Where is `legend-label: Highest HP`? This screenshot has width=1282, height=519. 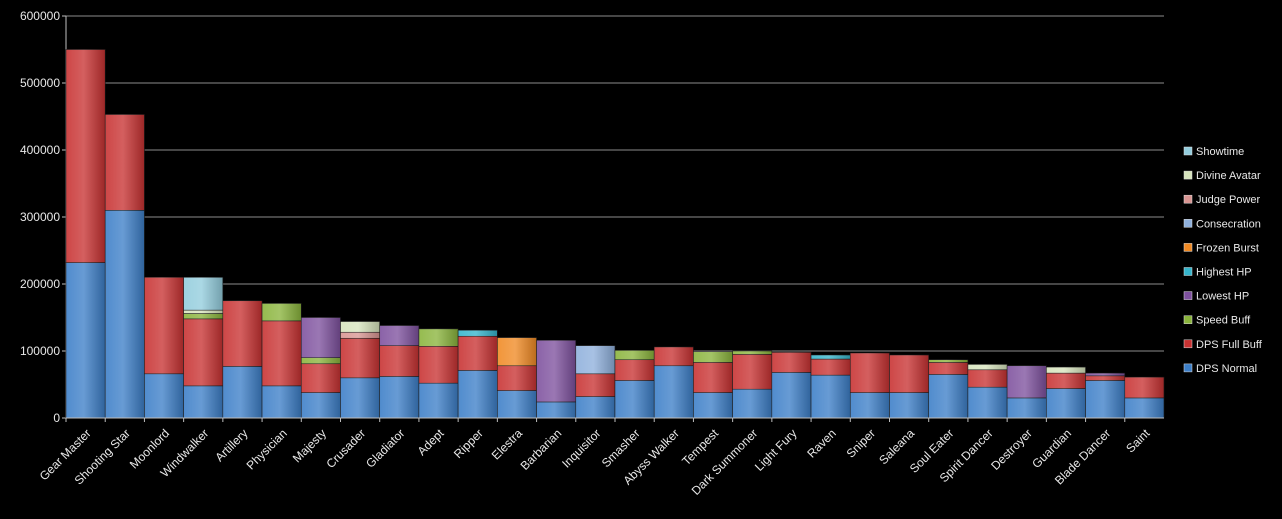 legend-label: Highest HP is located at coordinates (1224, 273).